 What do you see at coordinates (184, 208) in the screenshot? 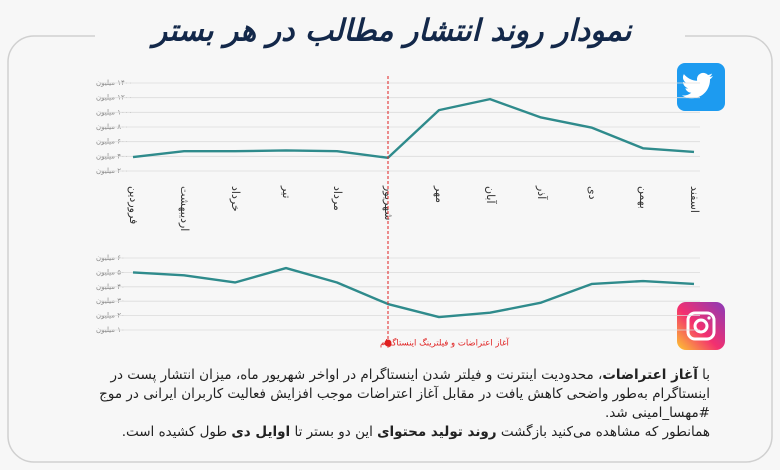
I see `x-tick-label: اردیبهشت` at bounding box center [184, 208].